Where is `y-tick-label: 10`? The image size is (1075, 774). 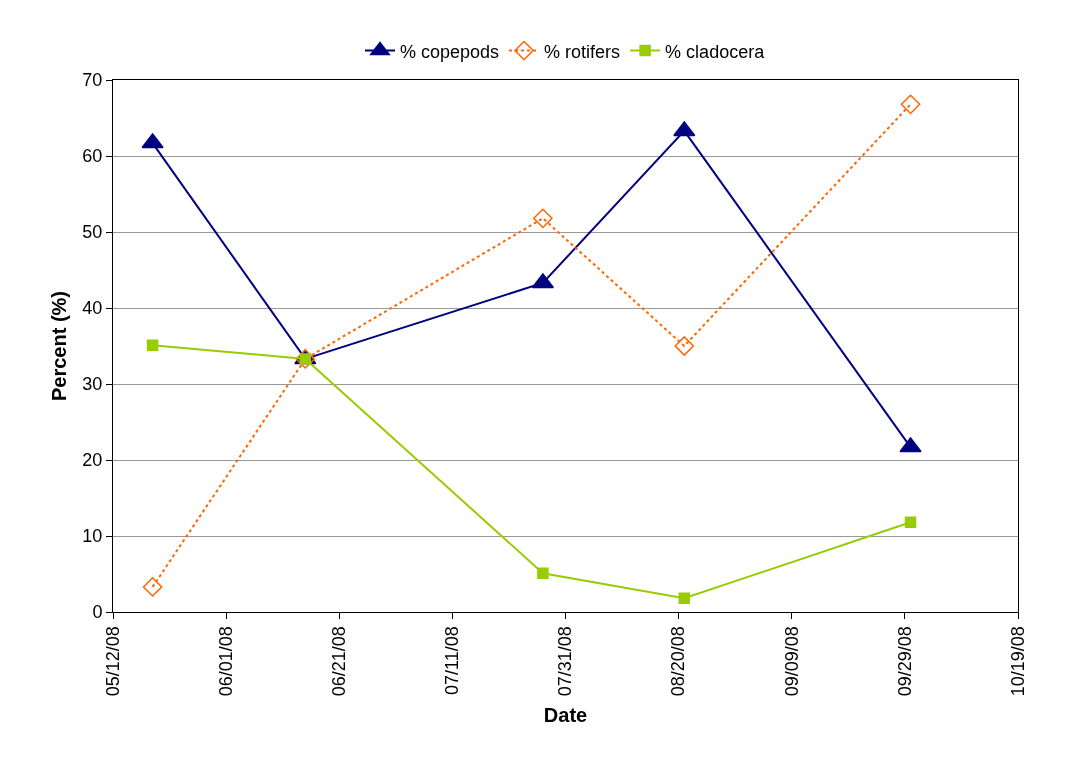
y-tick-label: 10 is located at coordinates (92, 536).